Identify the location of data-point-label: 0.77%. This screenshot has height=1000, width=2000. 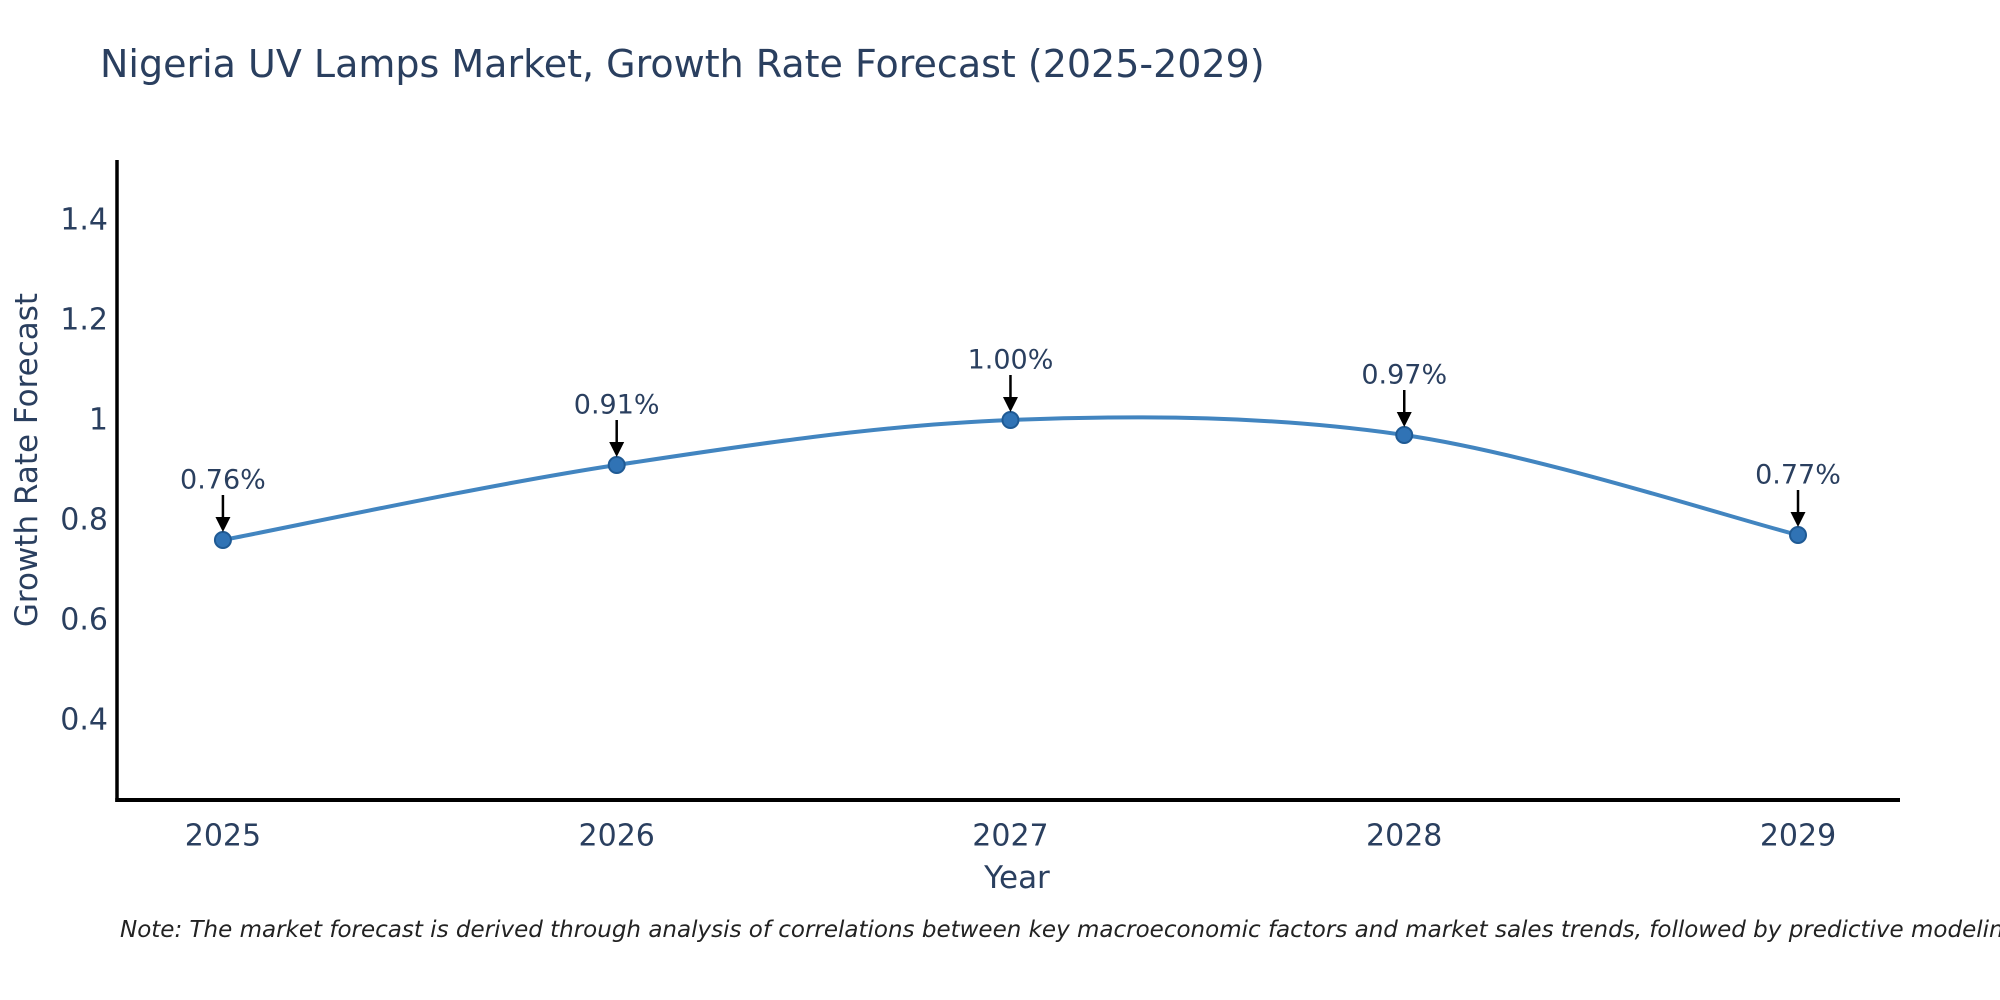
(1798, 475).